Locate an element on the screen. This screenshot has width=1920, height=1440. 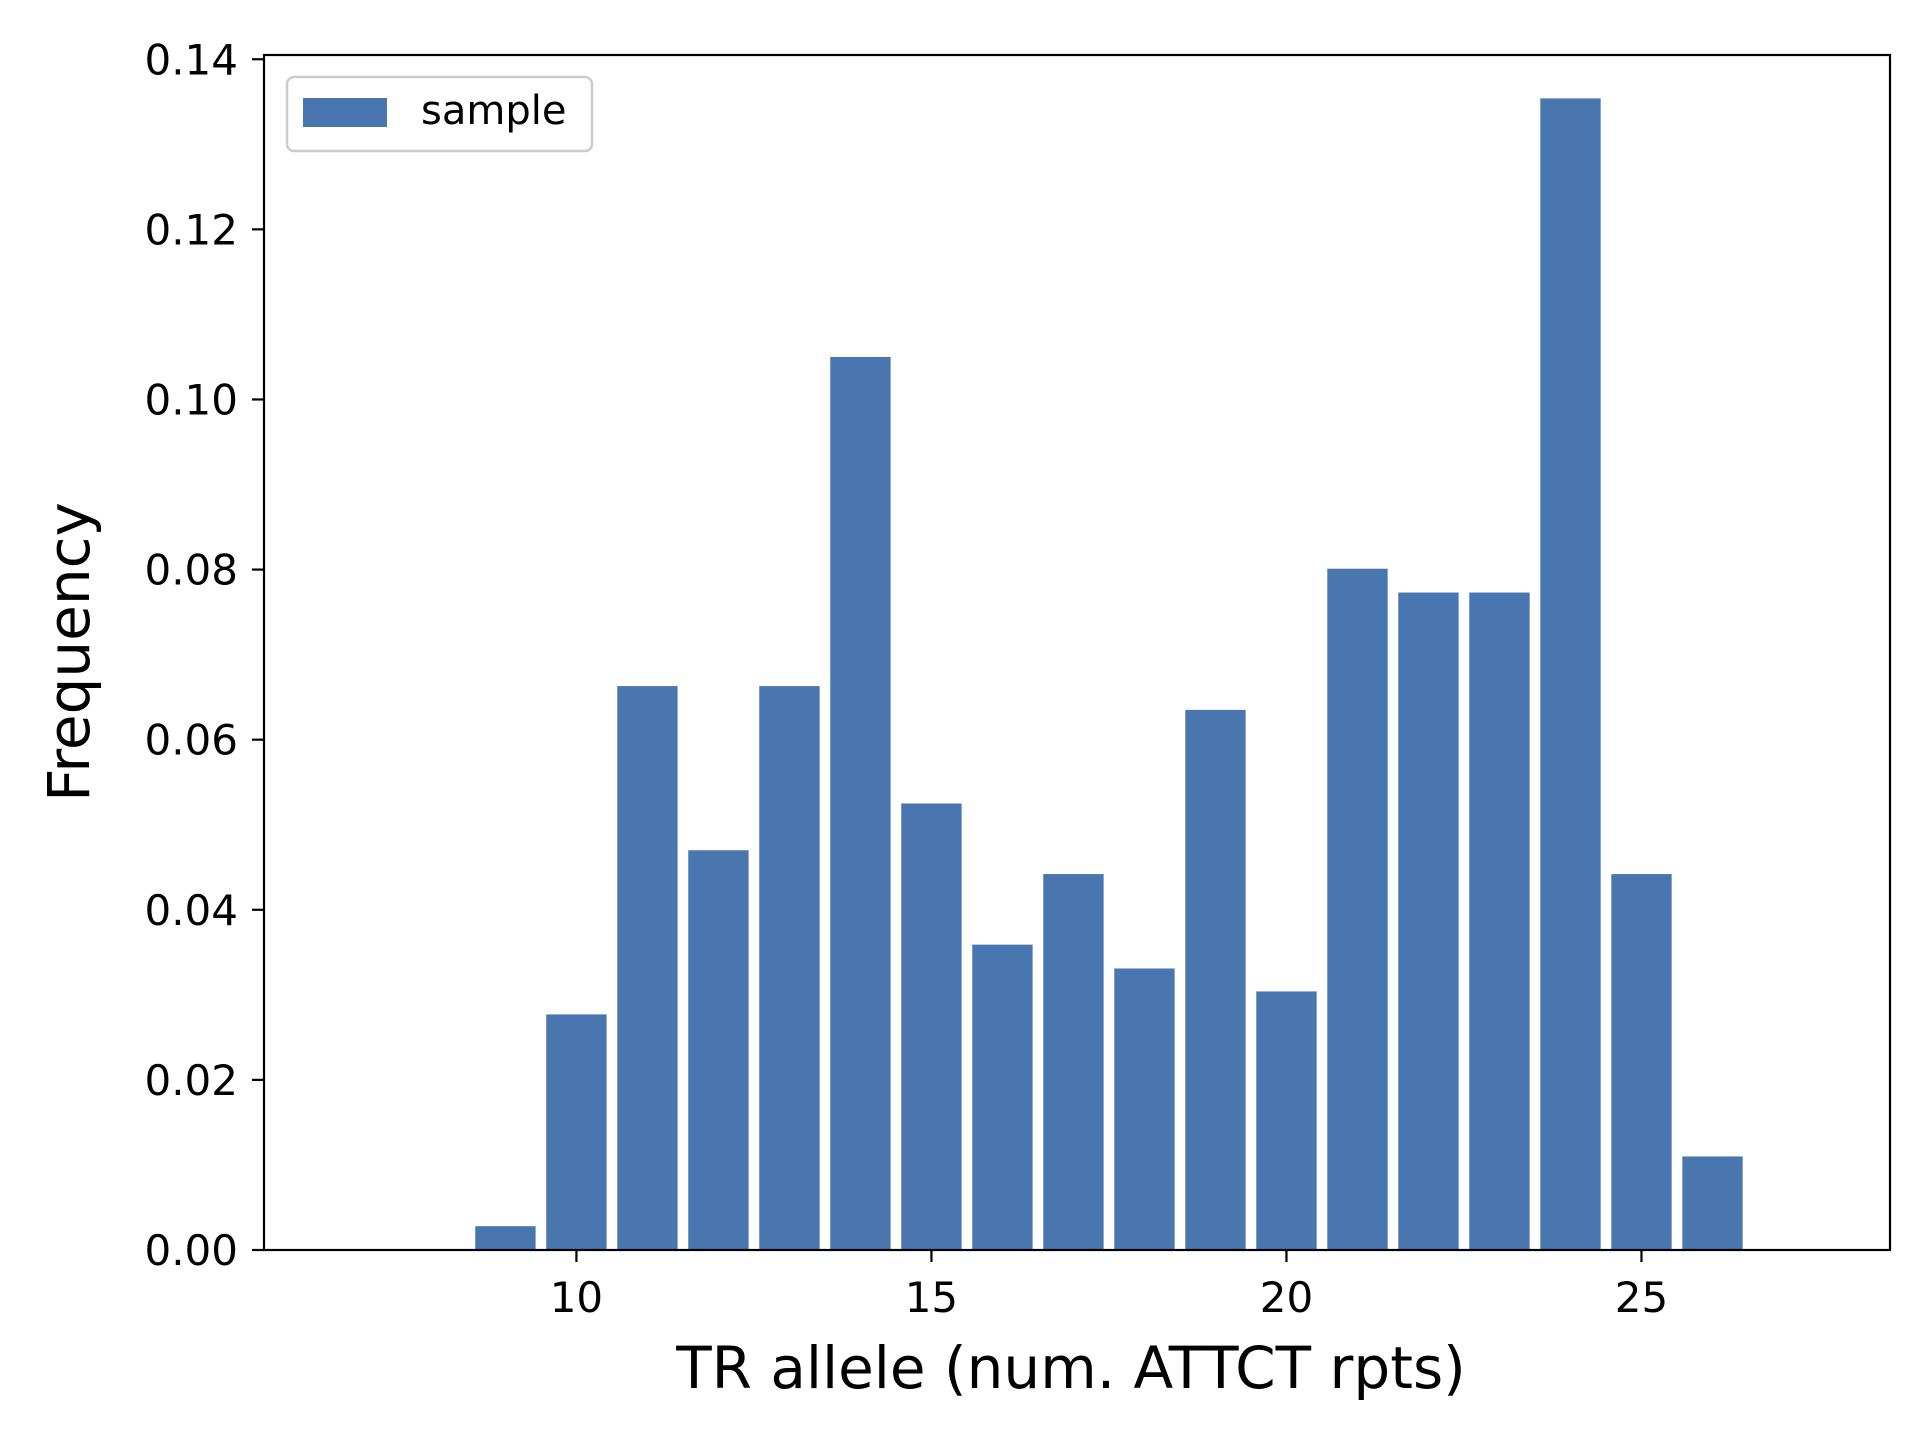
x-axis-label: TR allele (num. ATTCT rpts) is located at coordinates (1070, 1368).